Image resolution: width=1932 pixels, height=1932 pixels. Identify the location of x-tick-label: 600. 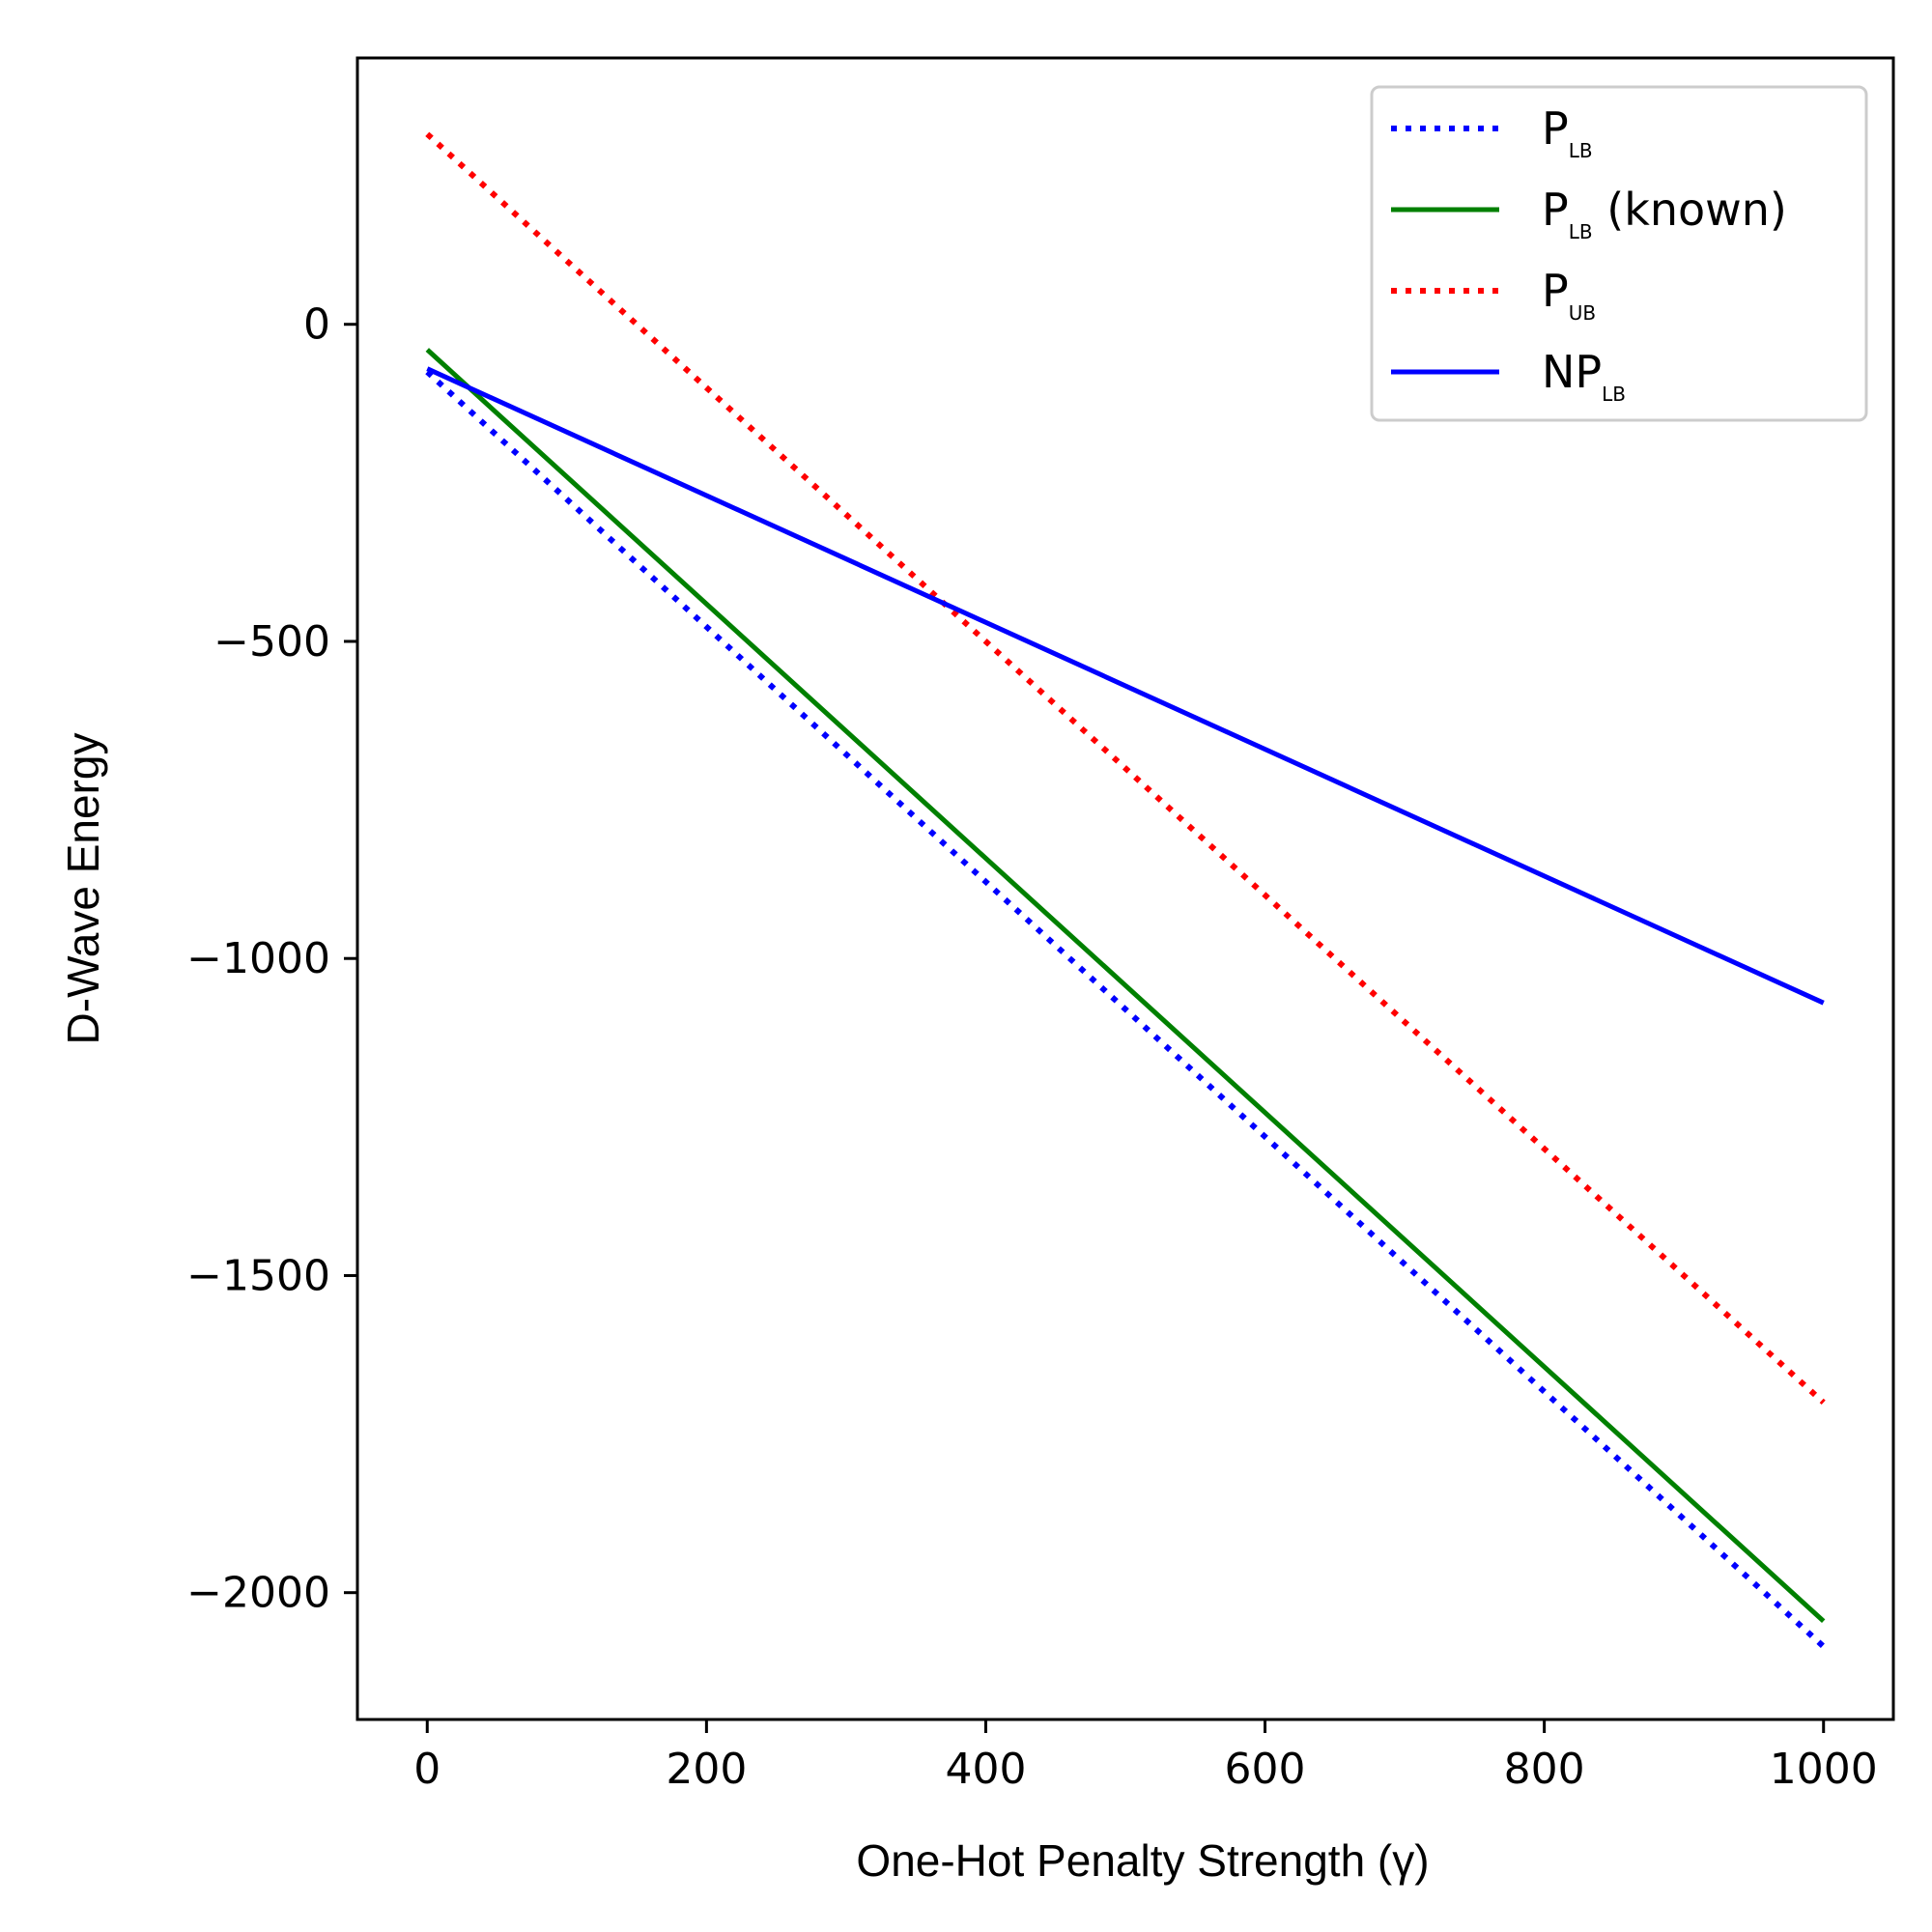
(1265, 1769).